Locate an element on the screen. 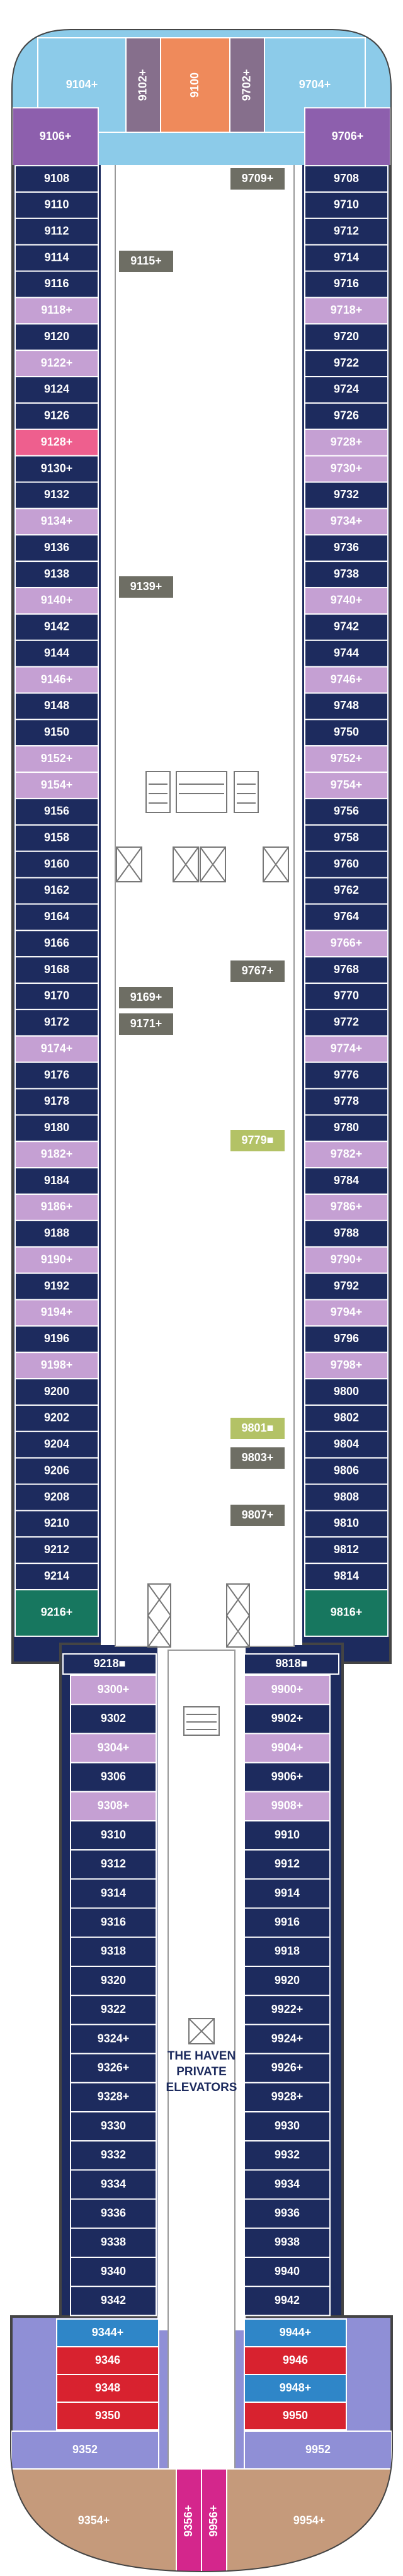 This screenshot has width=403, height=2576. cabin-label: 9122+ is located at coordinates (57, 362).